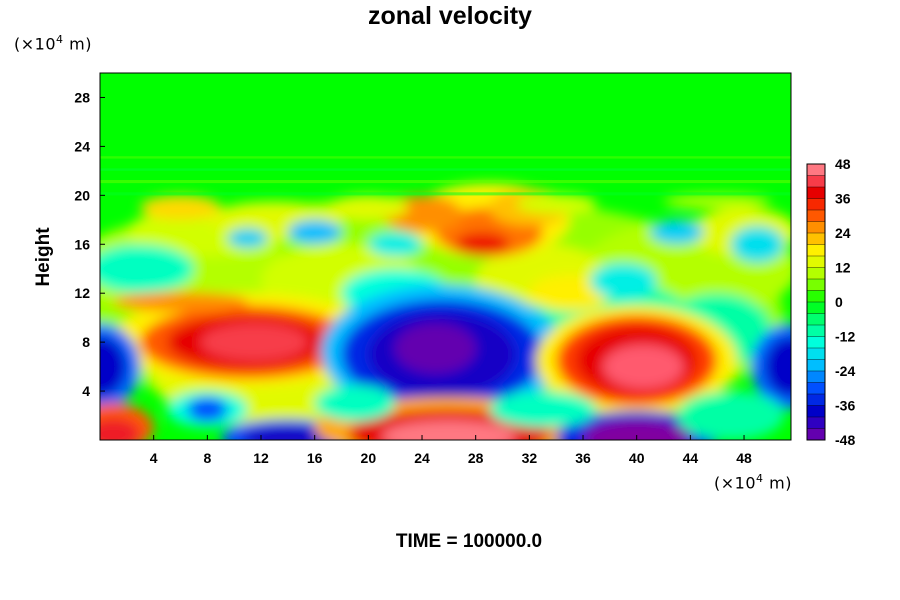  Describe the element at coordinates (843, 268) in the screenshot. I see `colorbar-label: 12` at that location.